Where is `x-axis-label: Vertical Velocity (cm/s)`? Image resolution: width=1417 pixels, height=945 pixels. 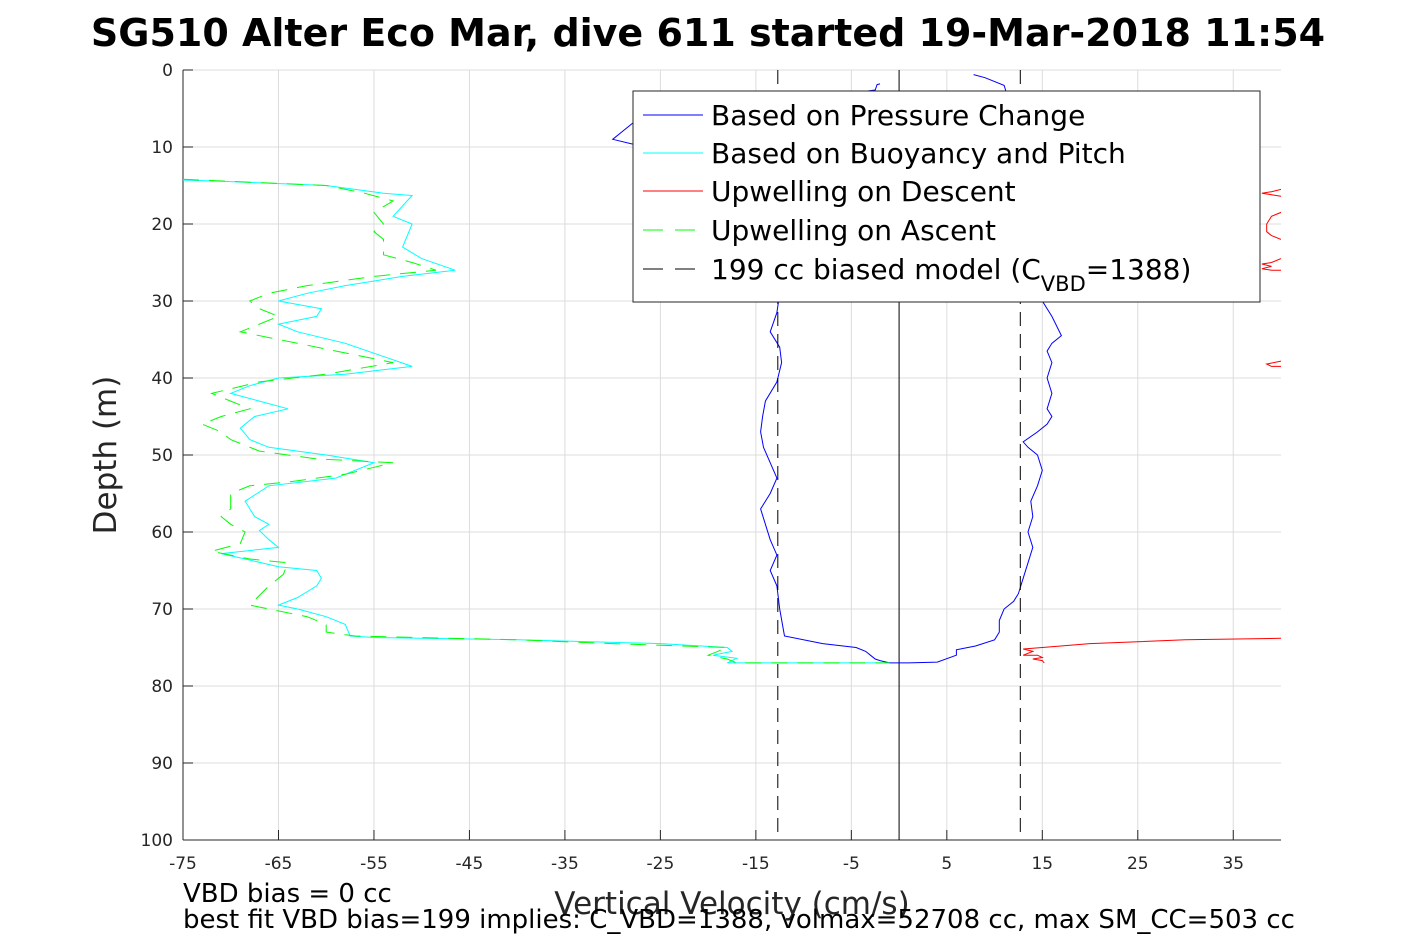 x-axis-label: Vertical Velocity (cm/s) is located at coordinates (731, 904).